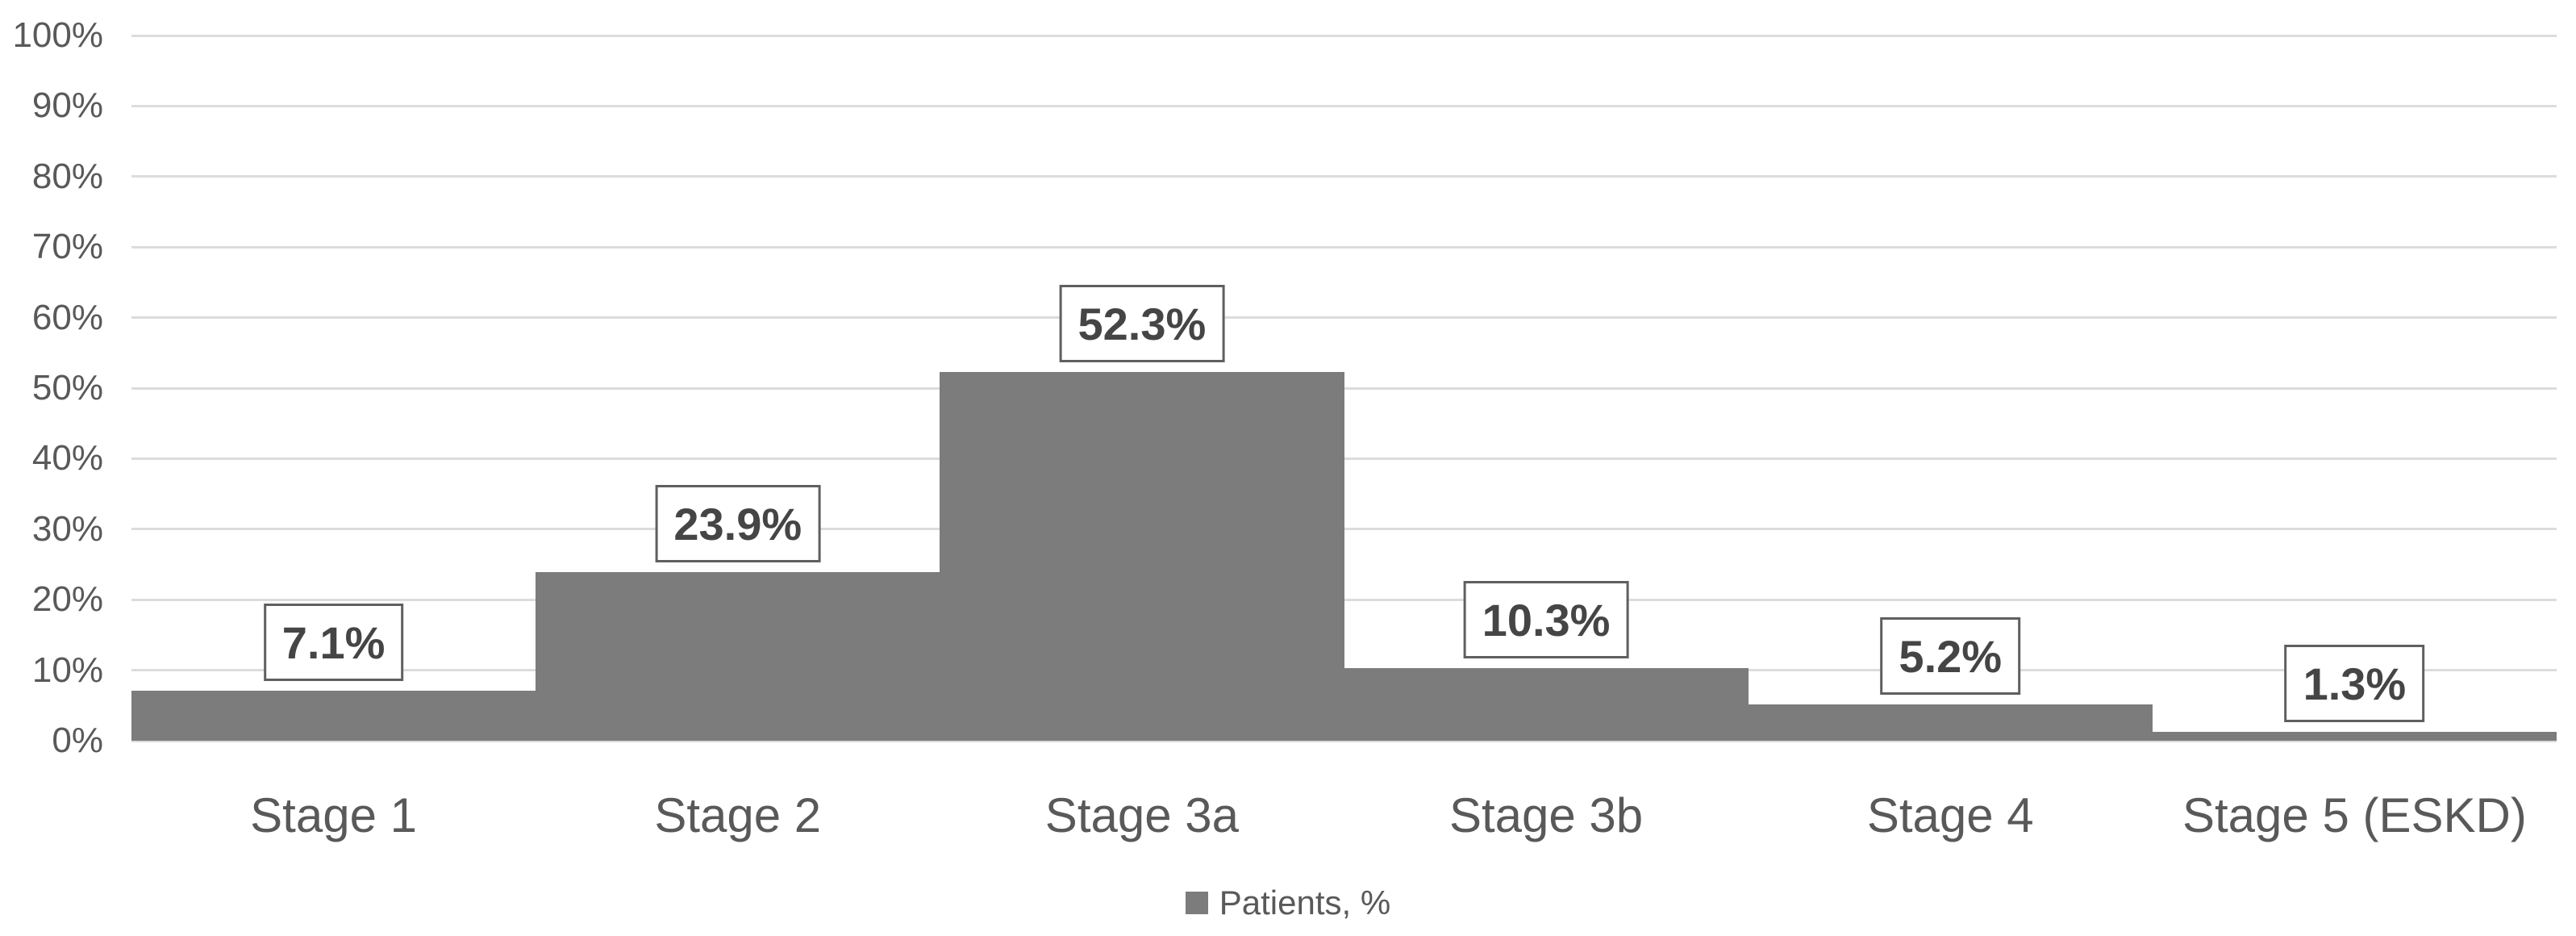  Describe the element at coordinates (738, 815) in the screenshot. I see `x-axis-category-label: Stage 2` at that location.